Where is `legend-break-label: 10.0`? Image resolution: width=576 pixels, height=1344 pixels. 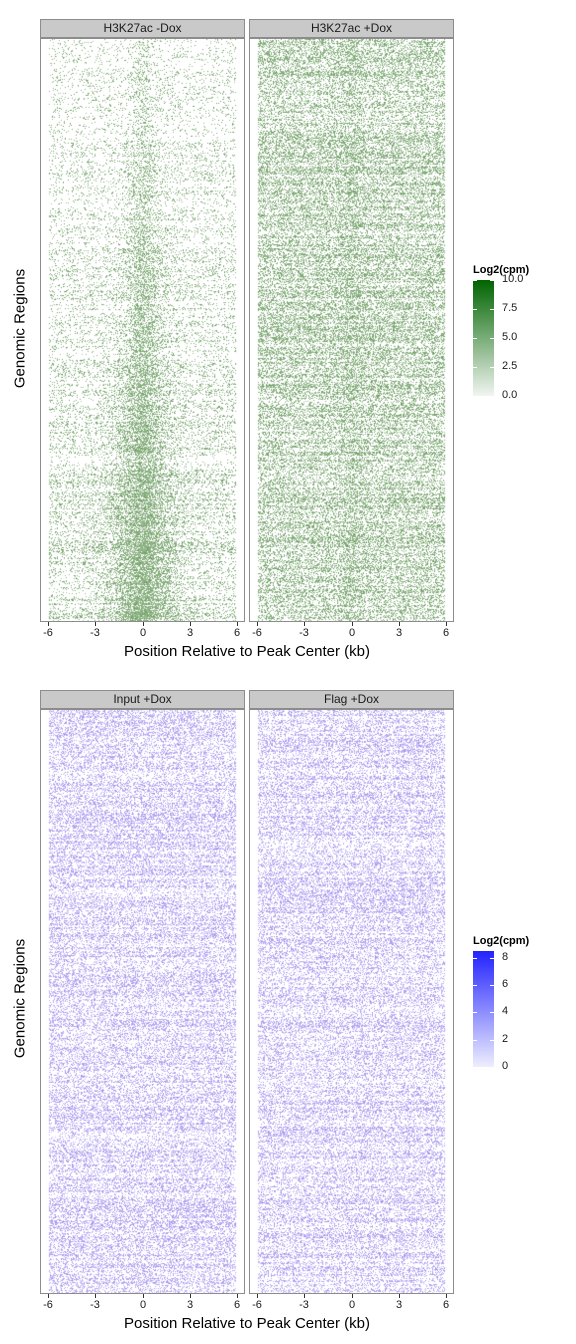
legend-break-label: 10.0 is located at coordinates (513, 279).